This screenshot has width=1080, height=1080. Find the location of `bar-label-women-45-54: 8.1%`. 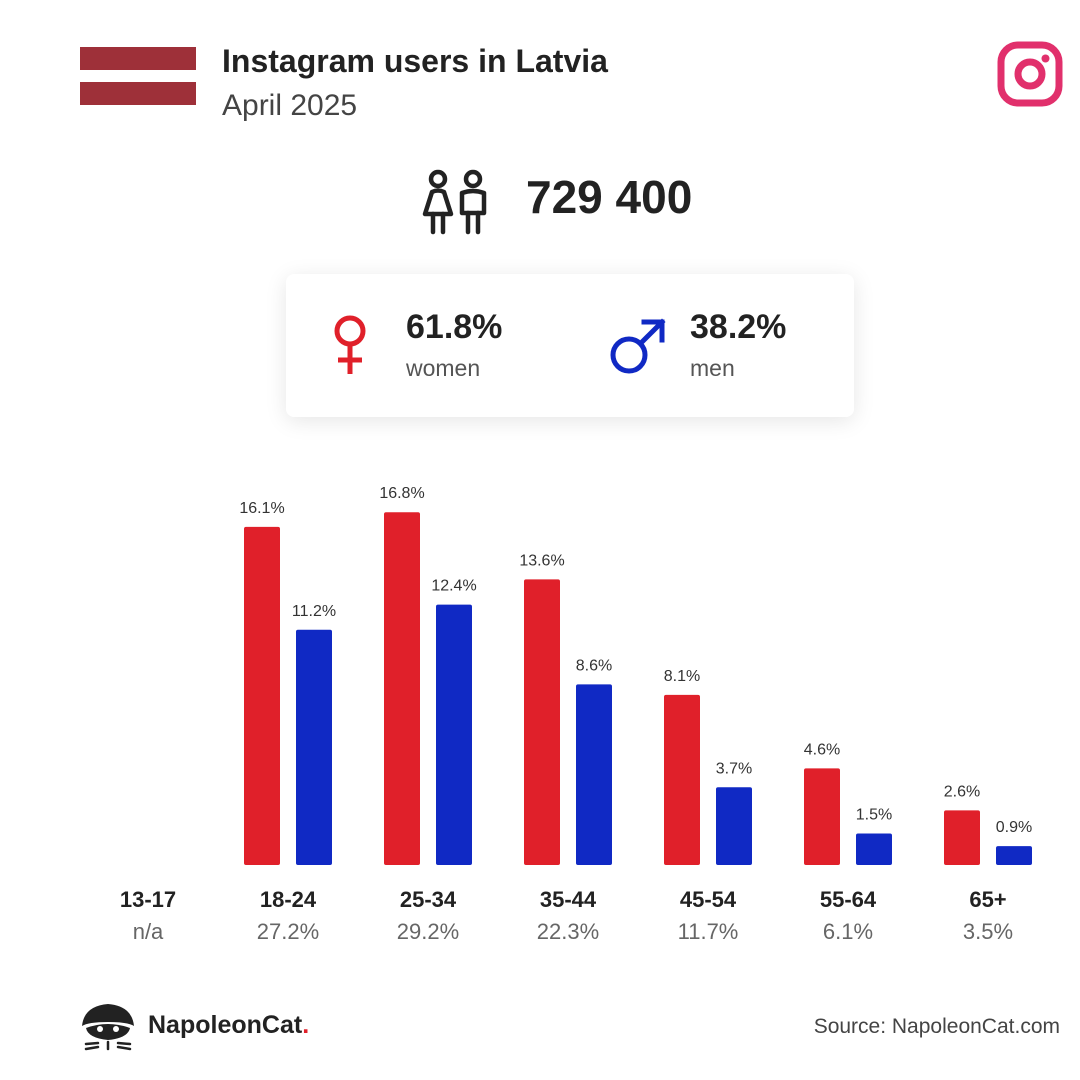

bar-label-women-45-54: 8.1% is located at coordinates (682, 676).